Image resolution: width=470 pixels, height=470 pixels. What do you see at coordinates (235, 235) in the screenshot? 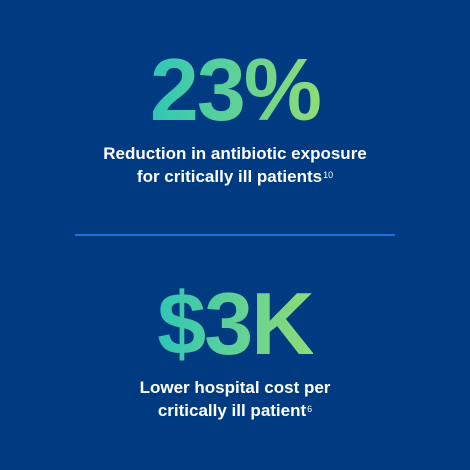
I see `divider` at bounding box center [235, 235].